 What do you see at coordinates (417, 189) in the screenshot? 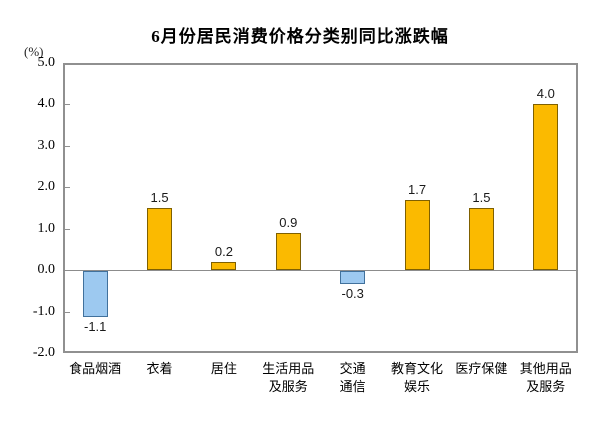
I see `bar-value-label: 1.7` at bounding box center [417, 189].